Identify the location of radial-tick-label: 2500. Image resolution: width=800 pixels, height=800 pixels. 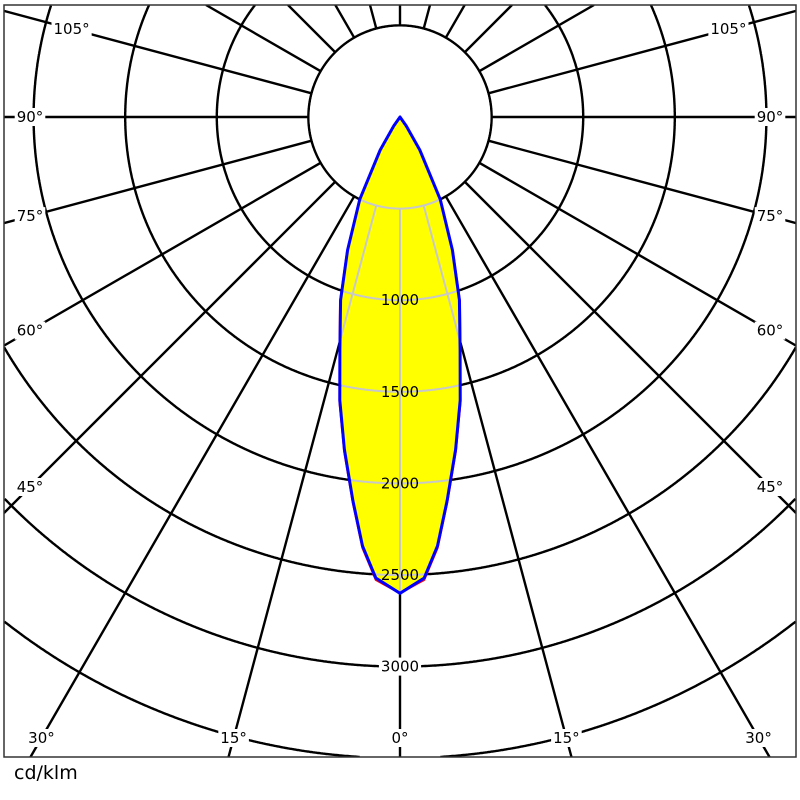
(400, 575).